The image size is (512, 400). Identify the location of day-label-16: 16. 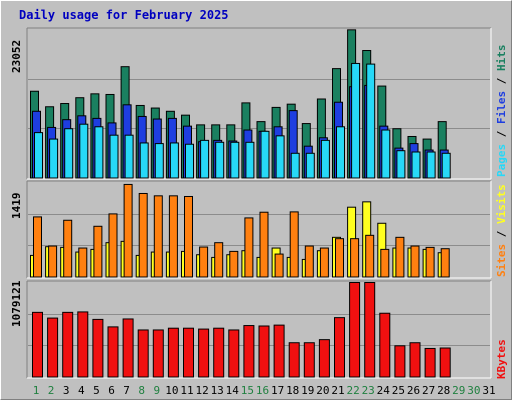
(262, 390).